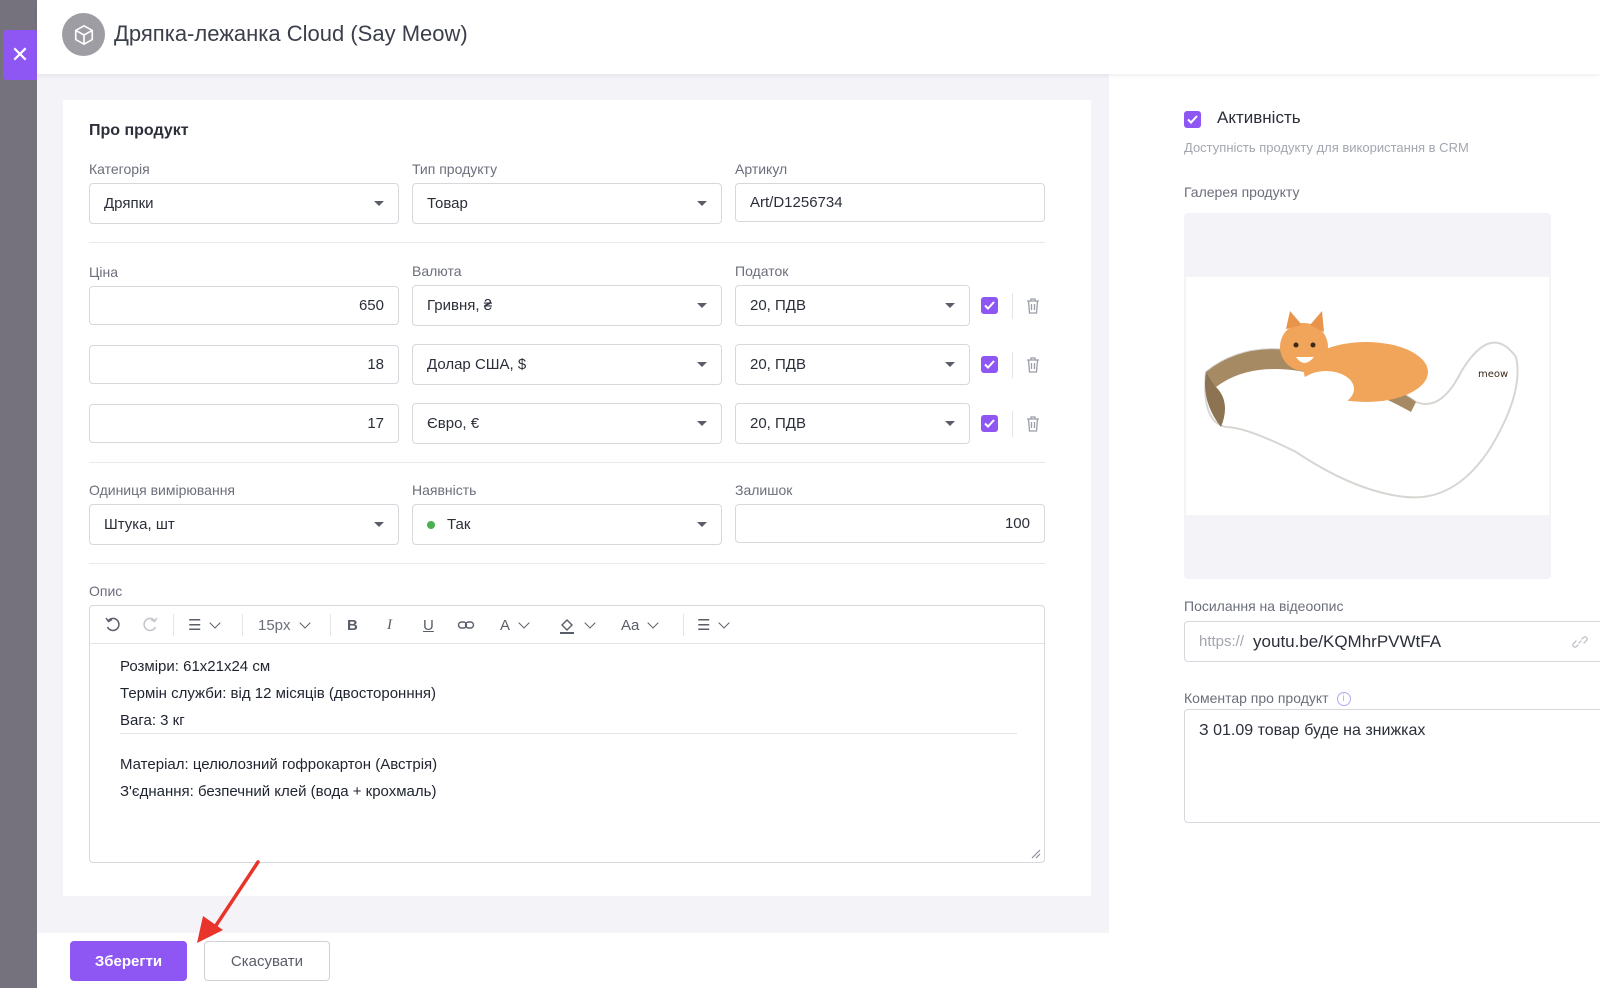  What do you see at coordinates (437, 271) in the screenshot?
I see `currency-label: Валюта` at bounding box center [437, 271].